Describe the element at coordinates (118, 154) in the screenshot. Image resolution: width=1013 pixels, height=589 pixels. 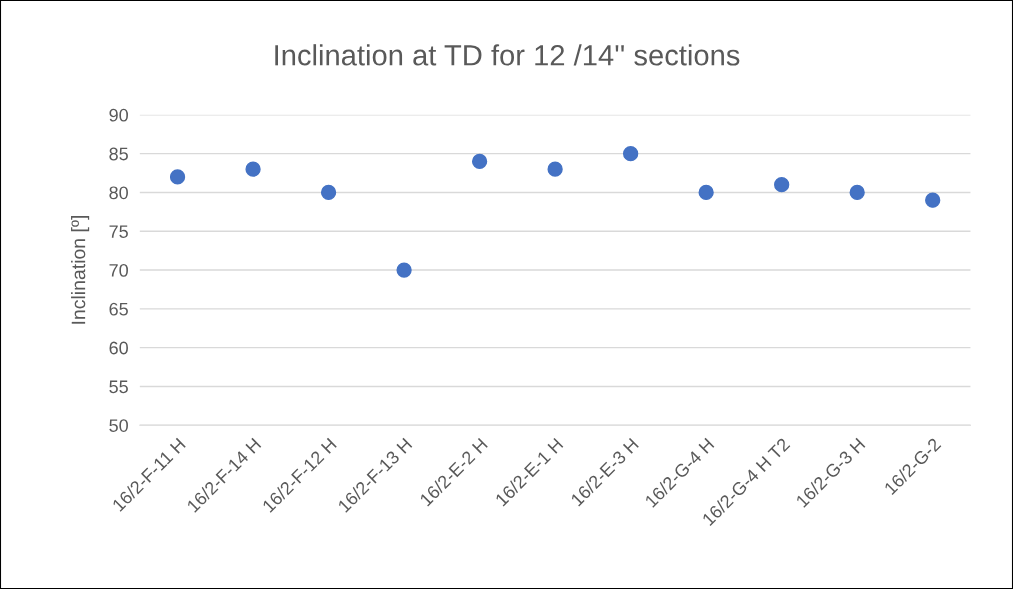
I see `y-tick-label: 85` at that location.